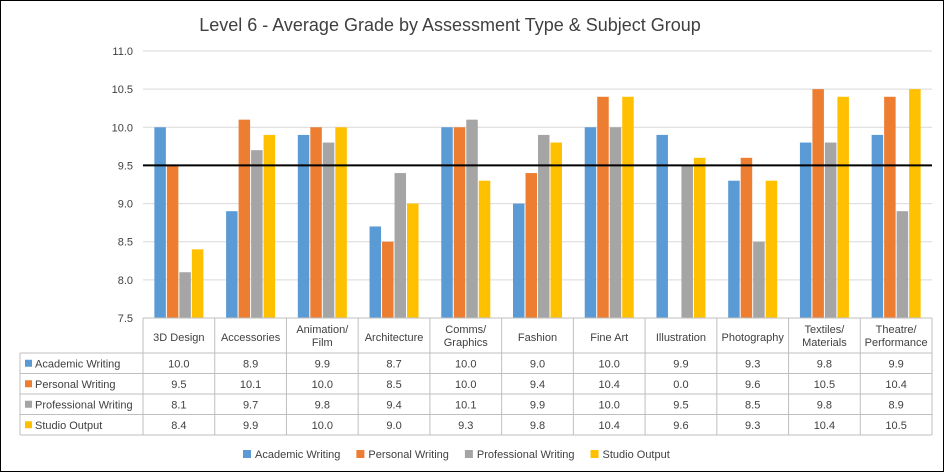 The height and width of the screenshot is (472, 944). I want to click on y-tick-label: 8.5, so click(125, 243).